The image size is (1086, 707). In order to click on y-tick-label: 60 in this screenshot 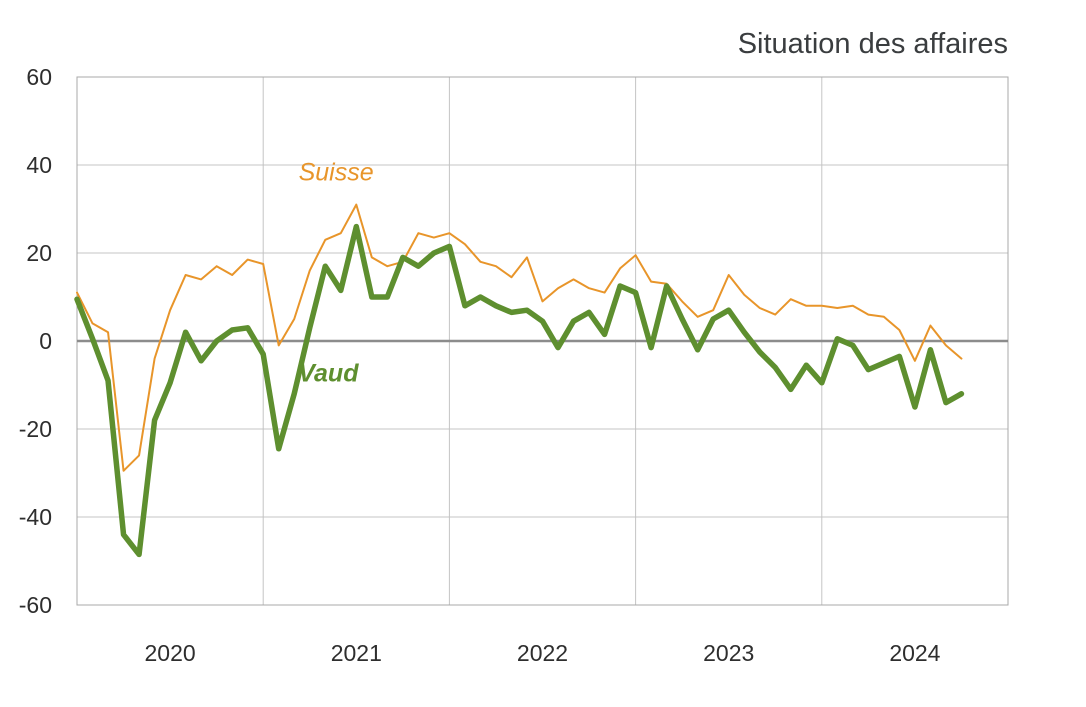, I will do `click(39, 77)`.